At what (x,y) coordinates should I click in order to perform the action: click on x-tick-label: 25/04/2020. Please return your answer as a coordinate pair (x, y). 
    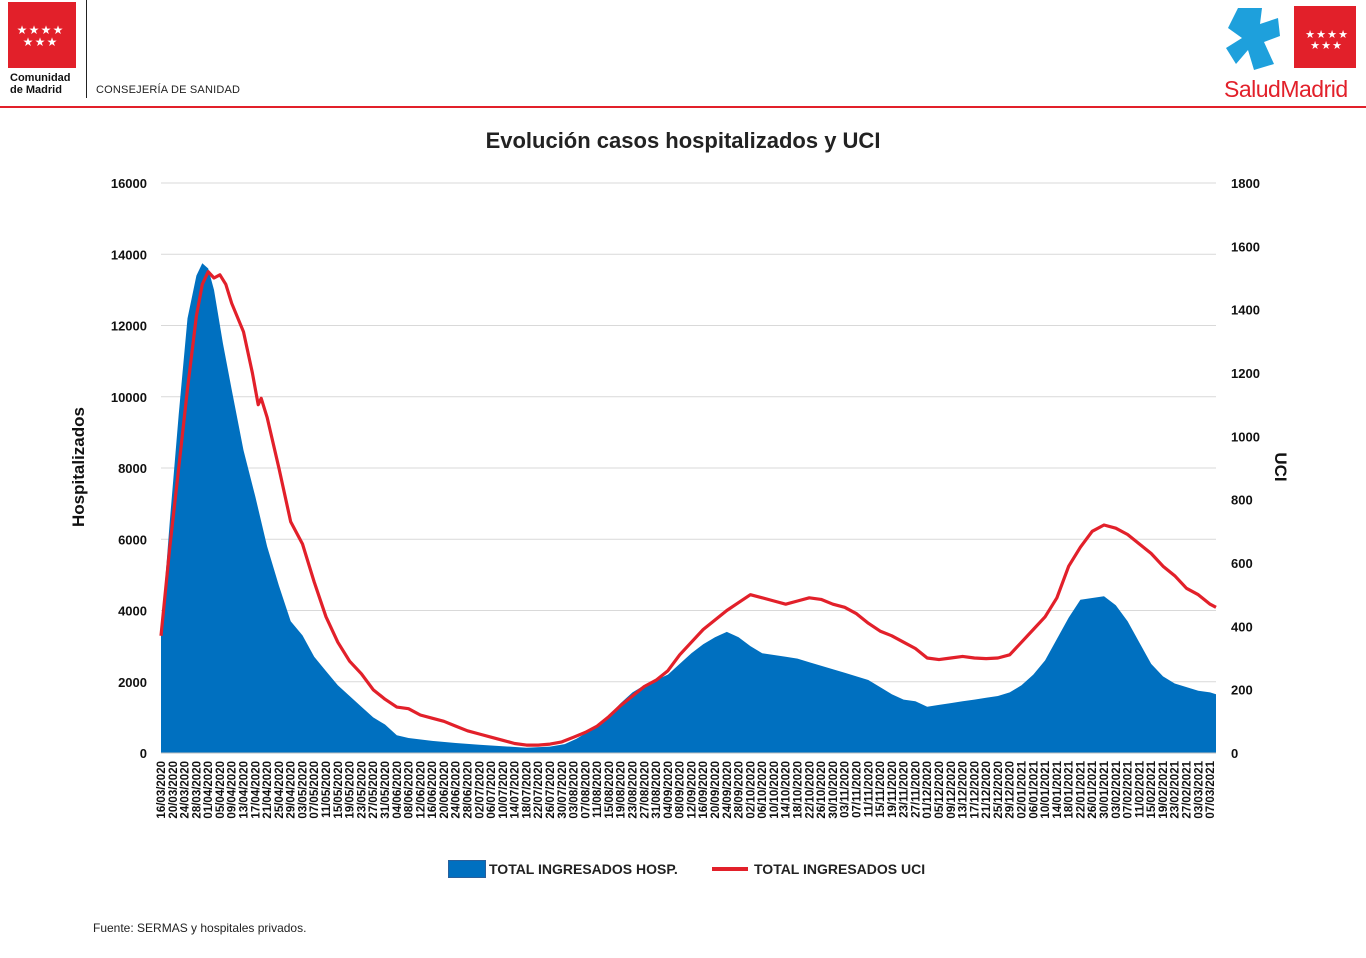
    Looking at the image, I should click on (280, 790).